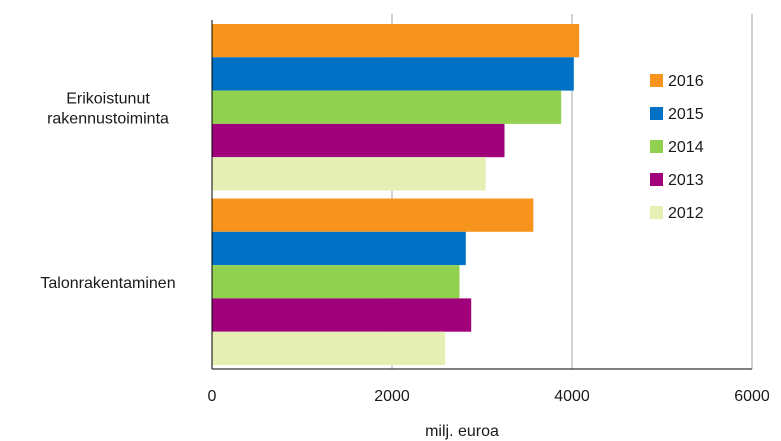  What do you see at coordinates (686, 114) in the screenshot?
I see `legend-label: 2015` at bounding box center [686, 114].